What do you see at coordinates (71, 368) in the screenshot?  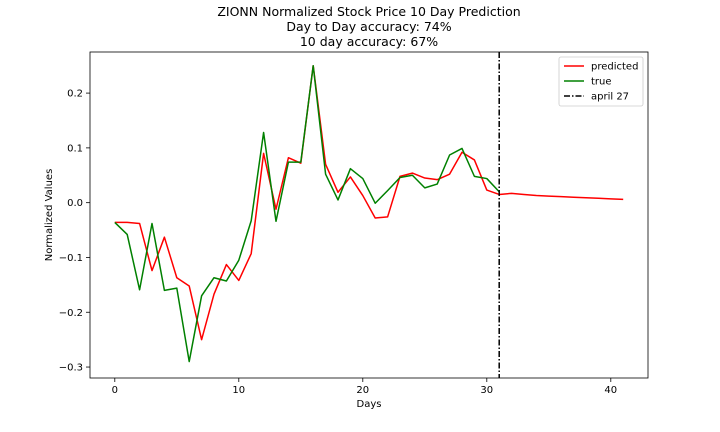 I see `y-tick-label-0: −0.3` at bounding box center [71, 368].